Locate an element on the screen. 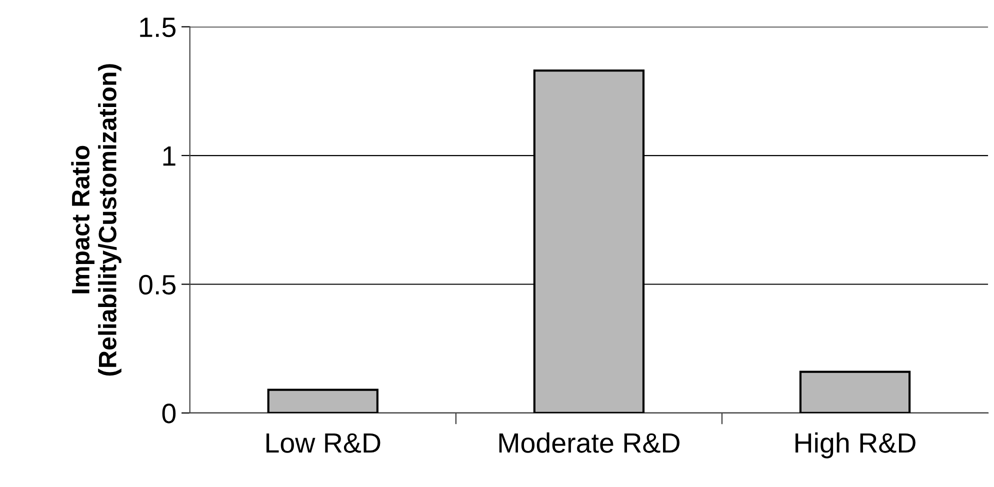 This screenshot has height=487, width=994. x-tick-label: Moderate R&D is located at coordinates (589, 442).